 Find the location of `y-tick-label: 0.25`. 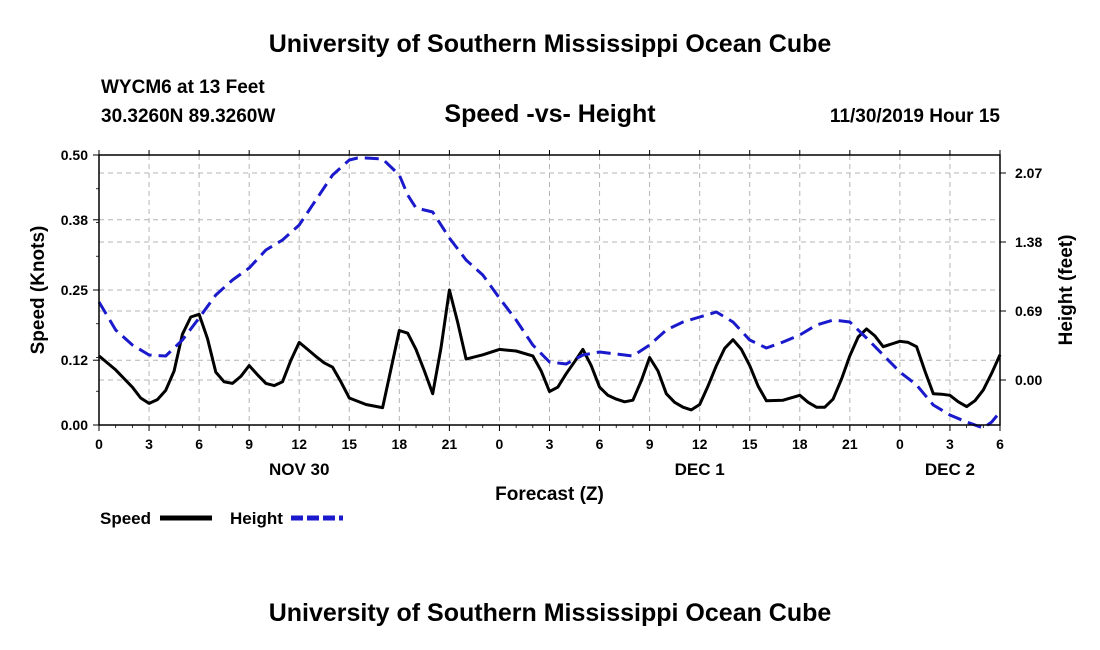

y-tick-label: 0.25 is located at coordinates (74, 290).